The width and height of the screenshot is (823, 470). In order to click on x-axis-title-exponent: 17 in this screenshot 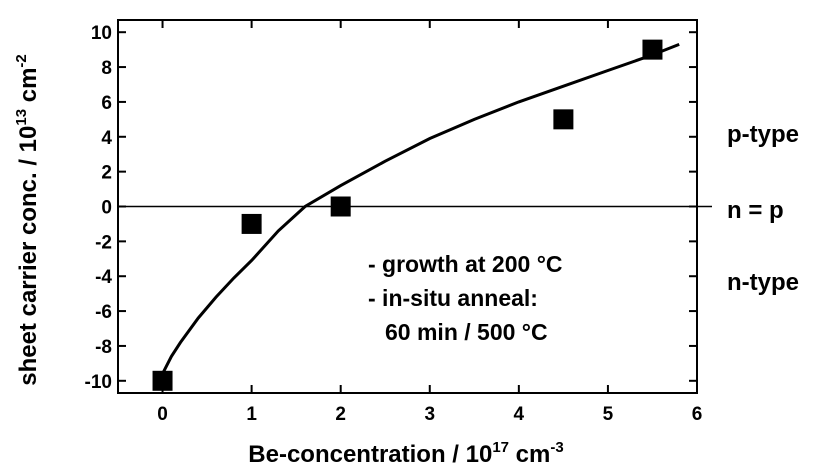, I will do `click(500, 447)`.